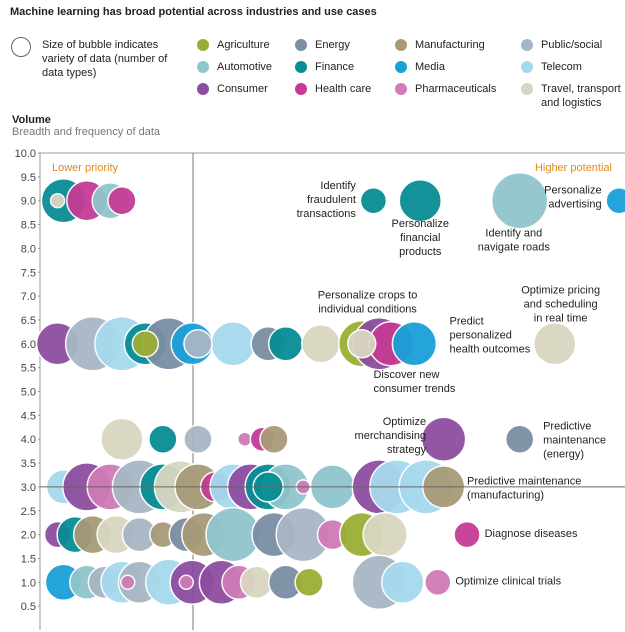 This screenshot has width=625, height=632. I want to click on annotation: Discover new consumer trends, so click(414, 382).